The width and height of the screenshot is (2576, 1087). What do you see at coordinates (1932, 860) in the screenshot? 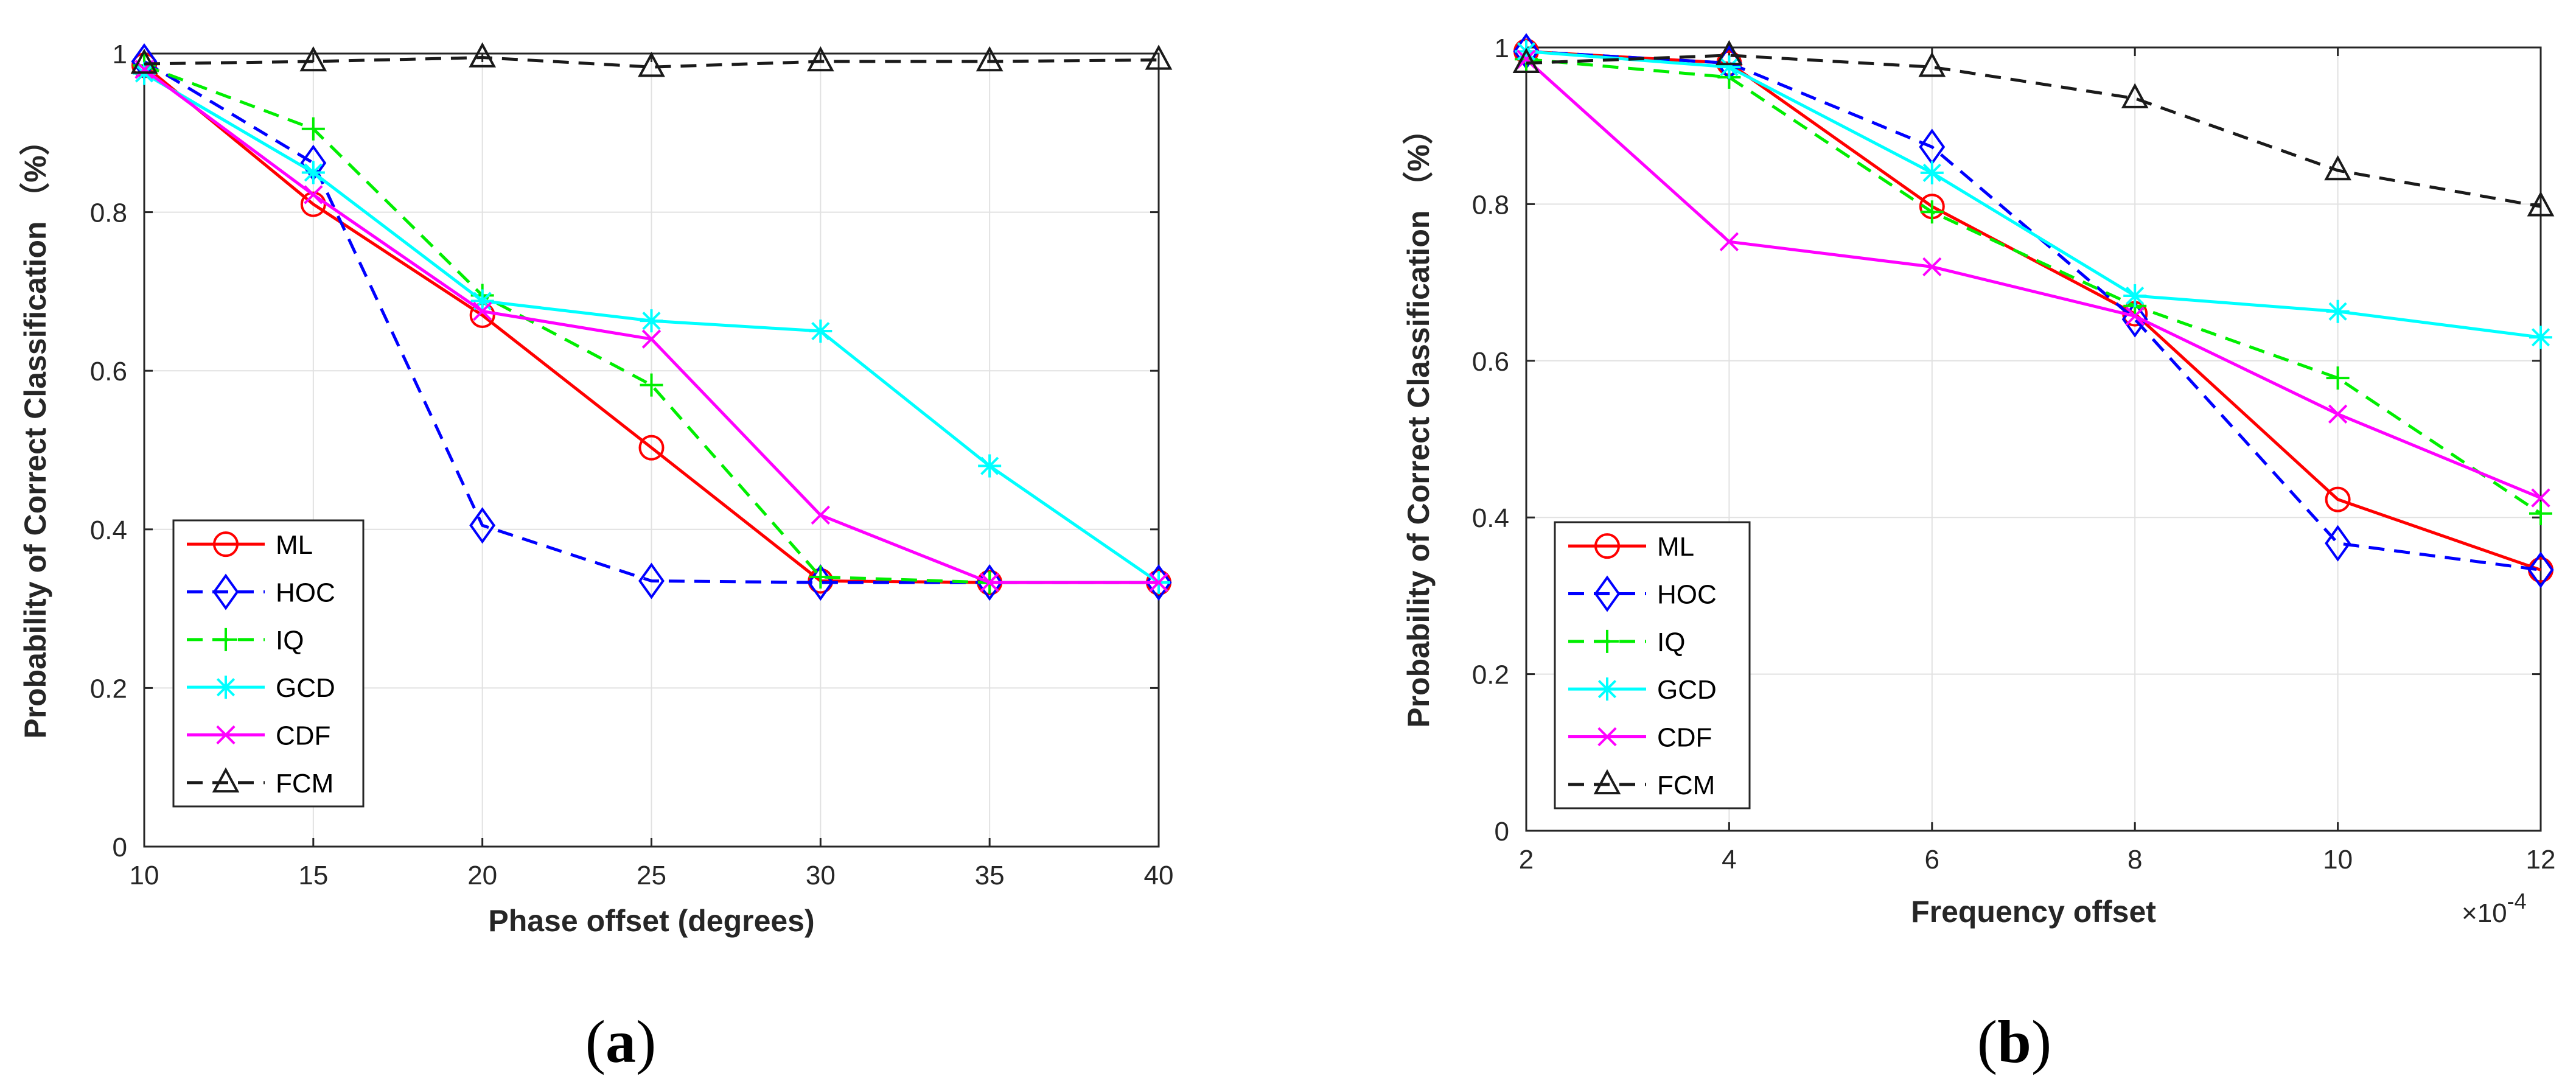
I see `x-tick-label: 6` at bounding box center [1932, 860].